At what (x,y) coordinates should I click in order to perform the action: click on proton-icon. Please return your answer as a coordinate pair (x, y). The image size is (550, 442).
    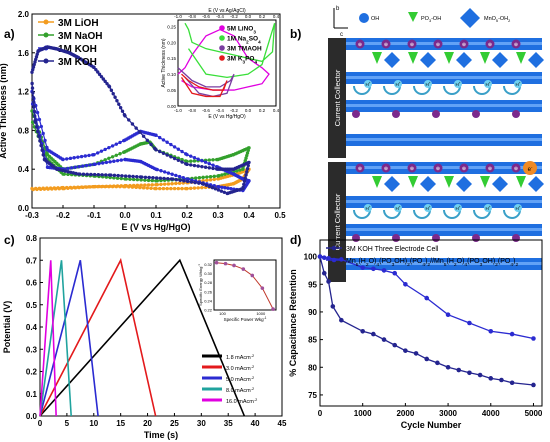
    Looking at the image, I should click on (518, 84).